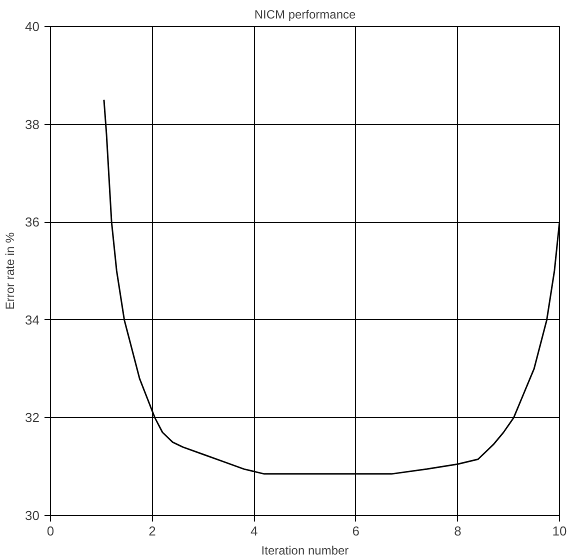 The image size is (579, 560). Describe the element at coordinates (305, 15) in the screenshot. I see `chart-title: NICM performance` at that location.